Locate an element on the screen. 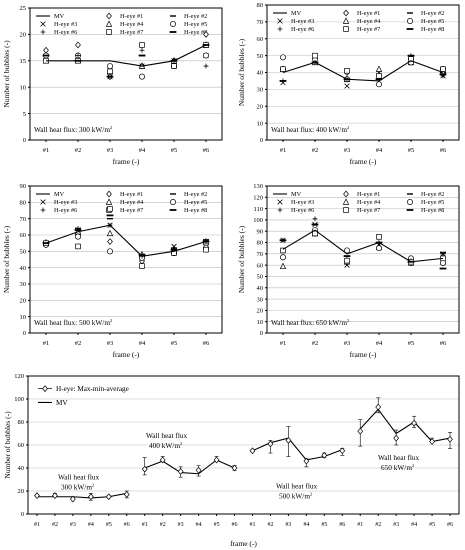  y-tick-label: 15 is located at coordinates (23, 61).